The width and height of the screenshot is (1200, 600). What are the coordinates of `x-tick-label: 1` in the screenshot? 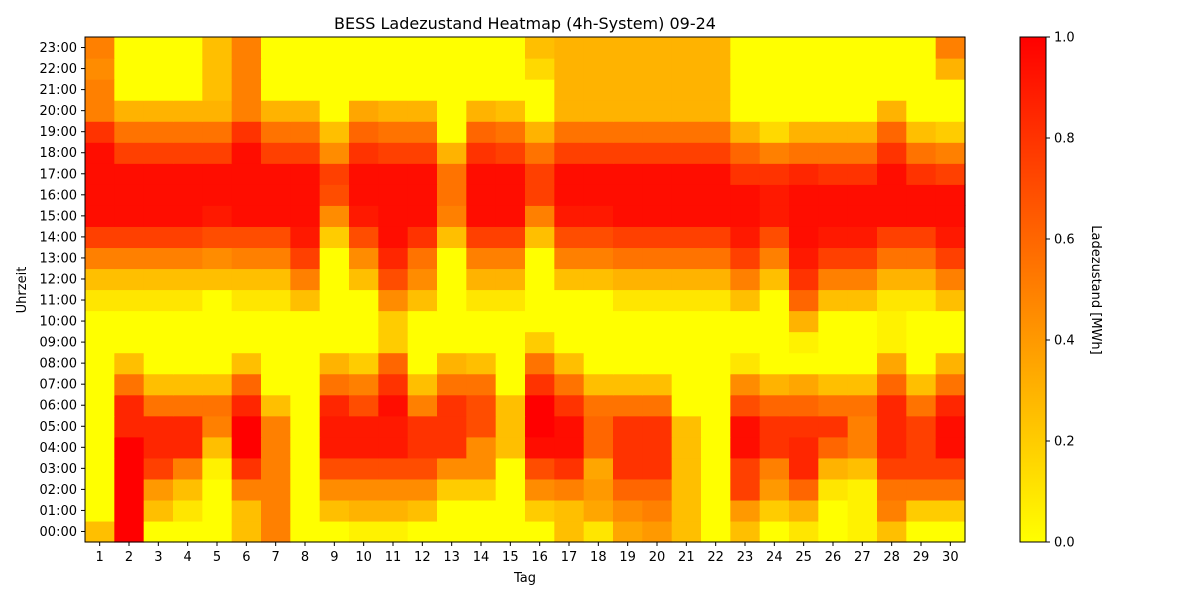 It's located at (100, 557).